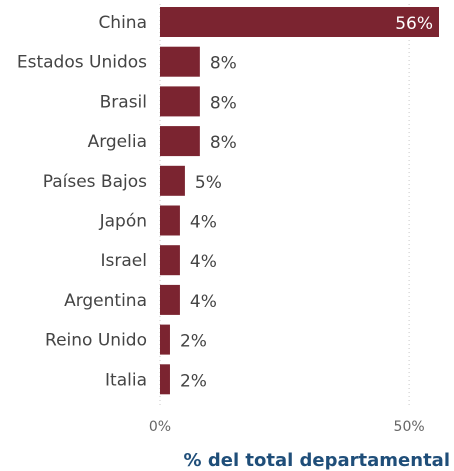  Describe the element at coordinates (193, 342) in the screenshot. I see `value-label-reino-unido: 2%` at that location.